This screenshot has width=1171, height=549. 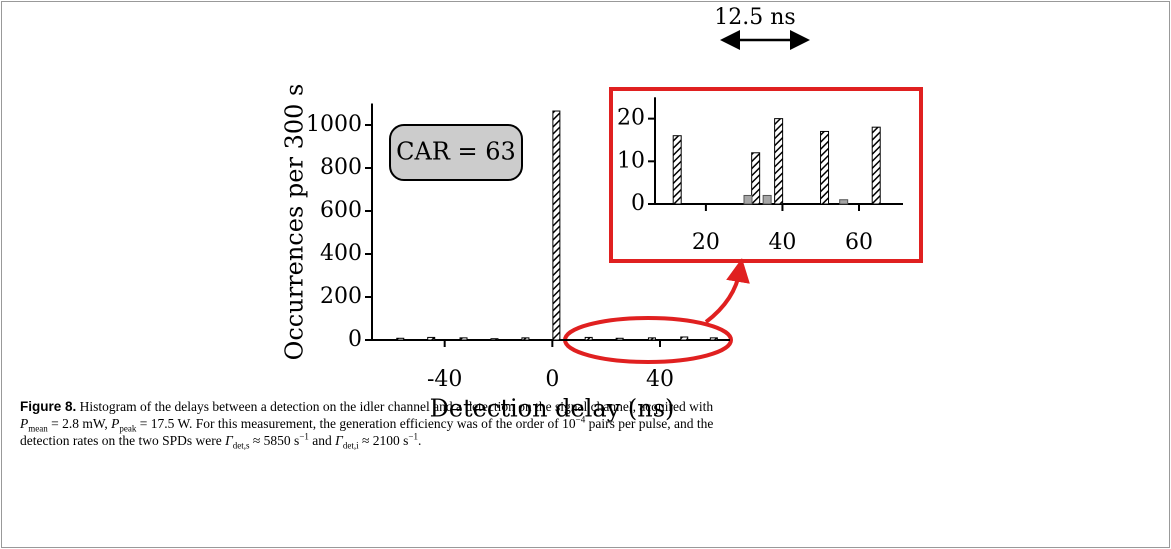 I want to click on x-tick-label: 60, so click(x=859, y=242).